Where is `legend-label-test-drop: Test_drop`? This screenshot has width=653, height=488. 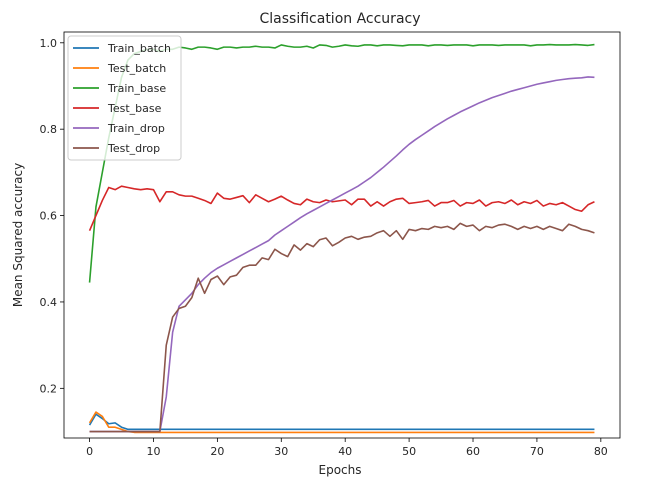
legend-label-test-drop: Test_drop is located at coordinates (133, 148).